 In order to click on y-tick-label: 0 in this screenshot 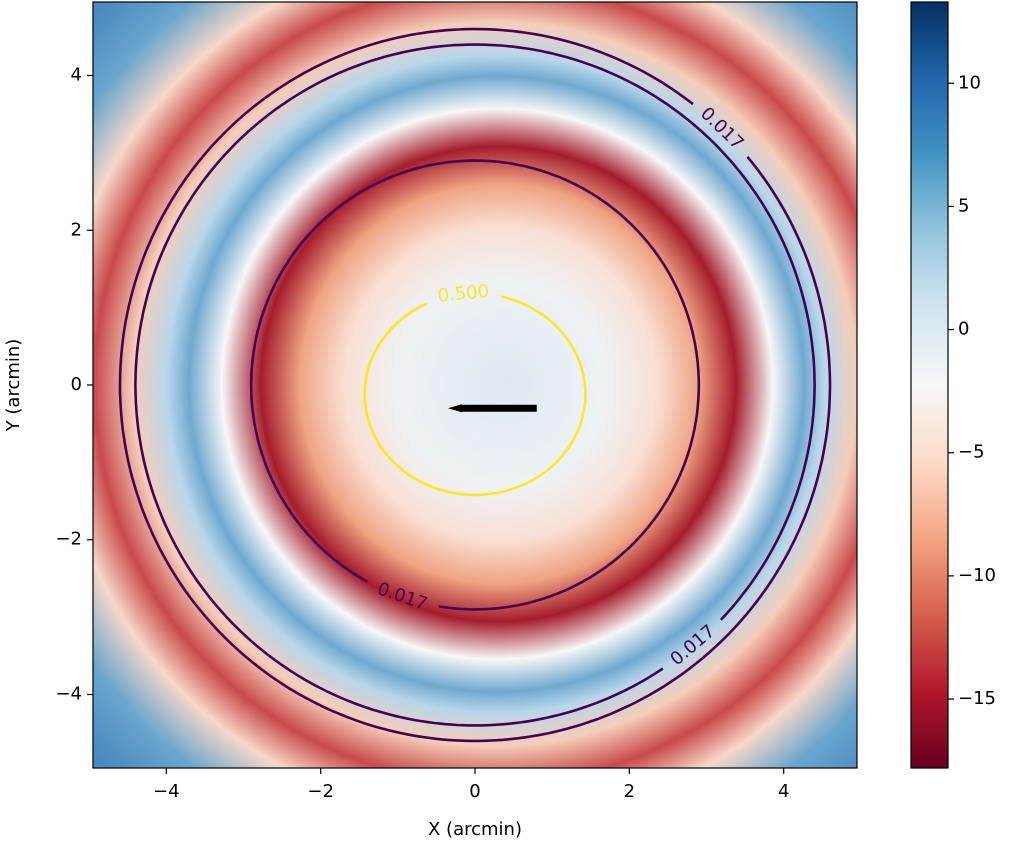, I will do `click(76, 384)`.